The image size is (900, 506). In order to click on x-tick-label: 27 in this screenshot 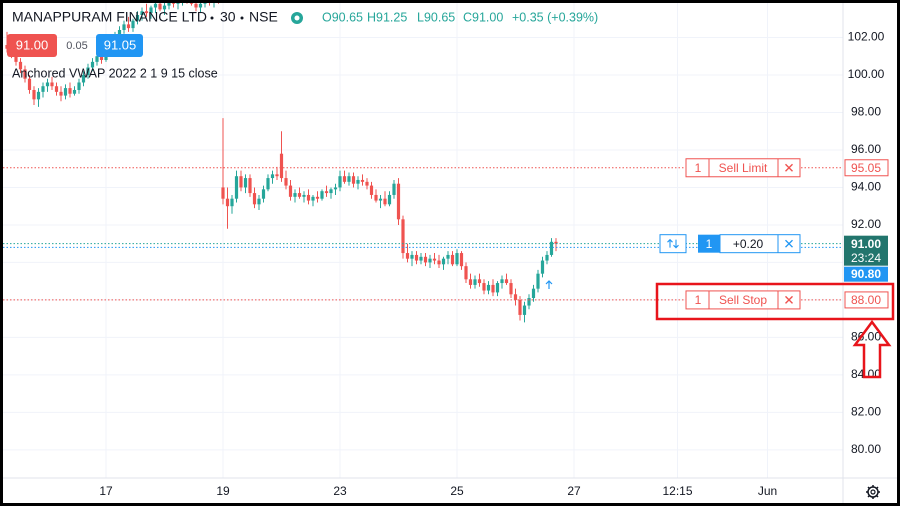, I will do `click(574, 491)`.